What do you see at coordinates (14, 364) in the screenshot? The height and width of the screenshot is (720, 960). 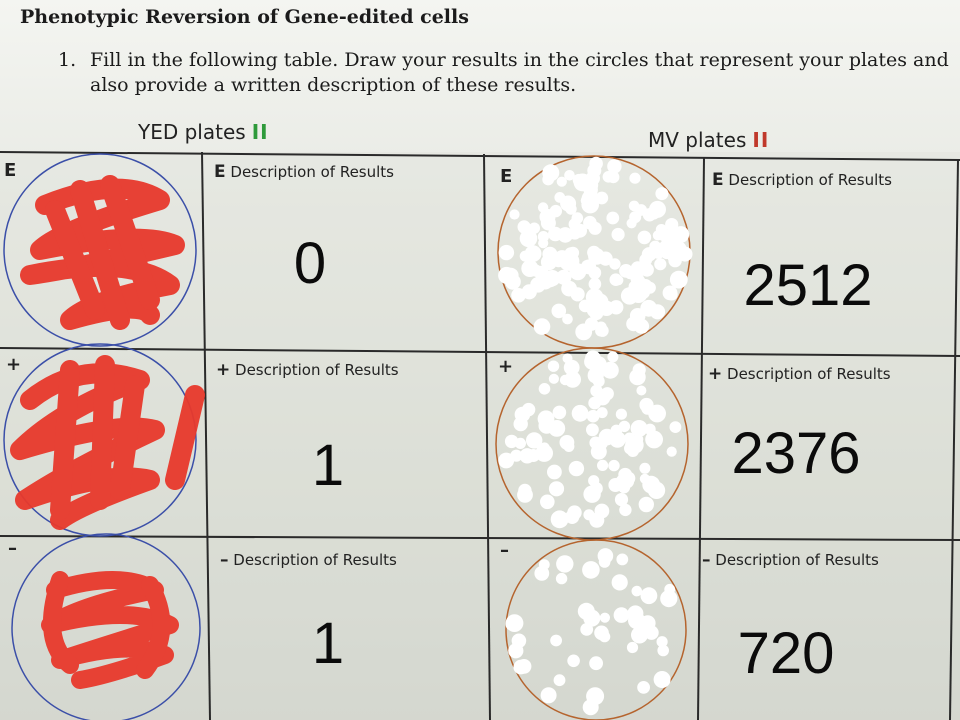 I see `row-mark-plus: +` at bounding box center [14, 364].